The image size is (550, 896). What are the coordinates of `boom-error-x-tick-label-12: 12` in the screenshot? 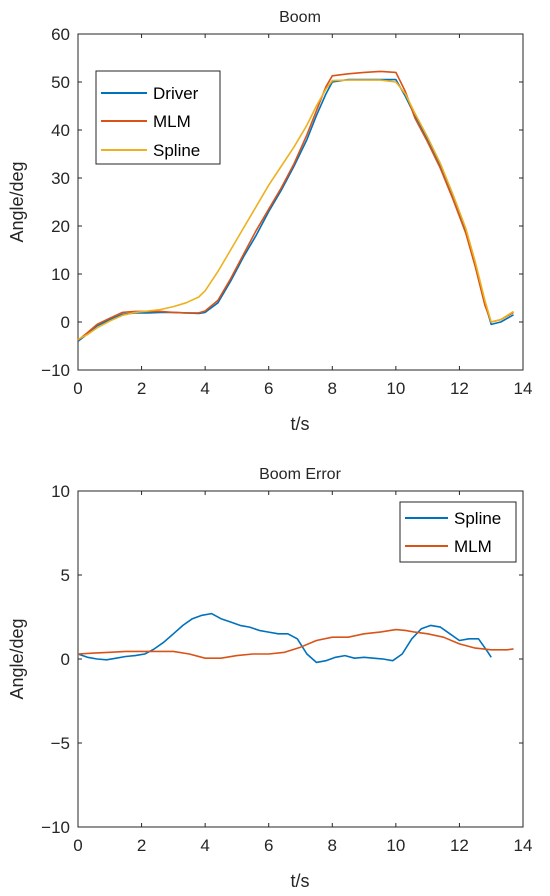 It's located at (459, 845).